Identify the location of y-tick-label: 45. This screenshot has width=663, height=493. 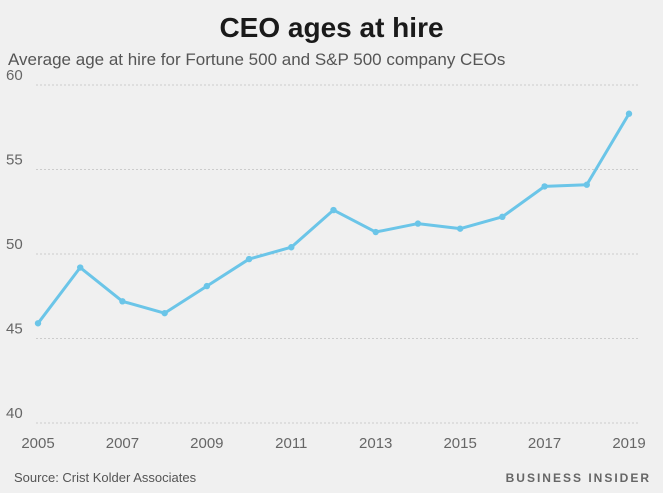
(14, 329).